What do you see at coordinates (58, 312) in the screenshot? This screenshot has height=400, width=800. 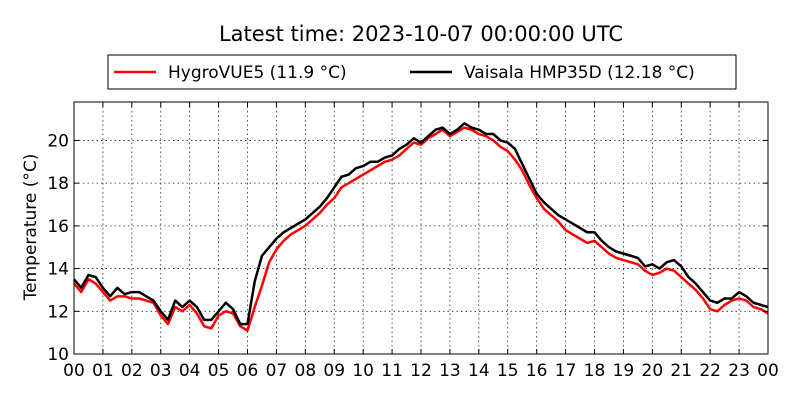 I see `y-tick-label: 12` at bounding box center [58, 312].